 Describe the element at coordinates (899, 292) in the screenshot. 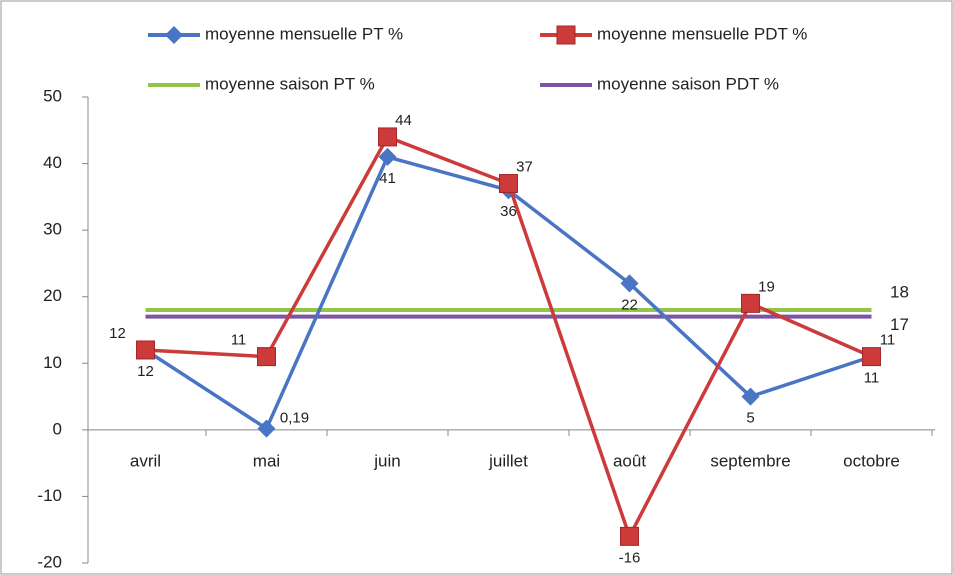

I see `reference-label: 18` at that location.